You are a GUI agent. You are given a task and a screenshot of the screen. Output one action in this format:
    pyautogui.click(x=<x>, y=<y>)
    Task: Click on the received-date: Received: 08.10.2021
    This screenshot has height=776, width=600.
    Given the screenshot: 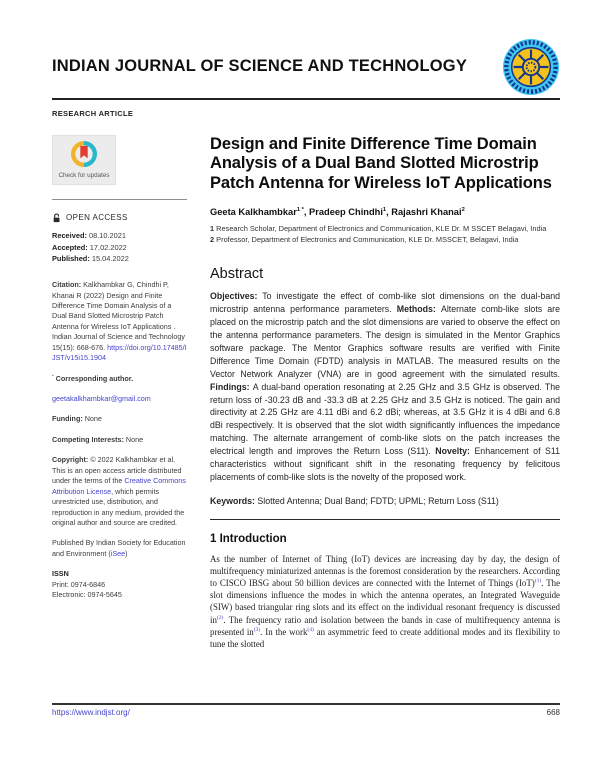 What is the action you would take?
    pyautogui.click(x=89, y=235)
    